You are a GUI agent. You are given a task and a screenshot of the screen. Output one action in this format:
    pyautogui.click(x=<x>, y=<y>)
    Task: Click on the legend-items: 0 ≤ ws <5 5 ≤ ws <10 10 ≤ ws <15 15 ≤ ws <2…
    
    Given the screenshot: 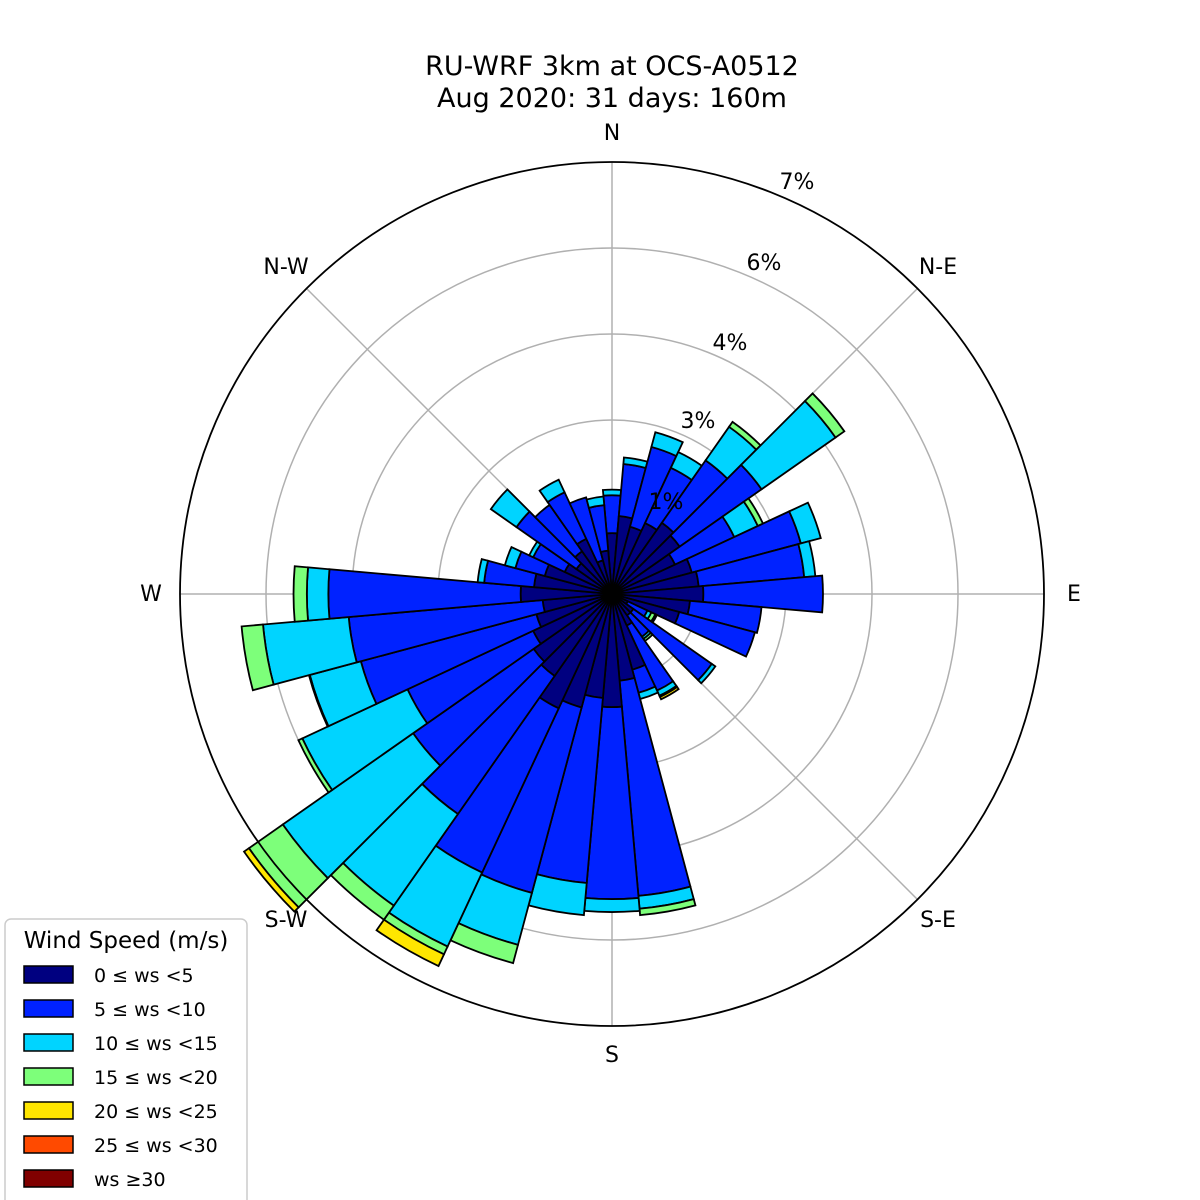 What is the action you would take?
    pyautogui.click(x=120, y=1078)
    